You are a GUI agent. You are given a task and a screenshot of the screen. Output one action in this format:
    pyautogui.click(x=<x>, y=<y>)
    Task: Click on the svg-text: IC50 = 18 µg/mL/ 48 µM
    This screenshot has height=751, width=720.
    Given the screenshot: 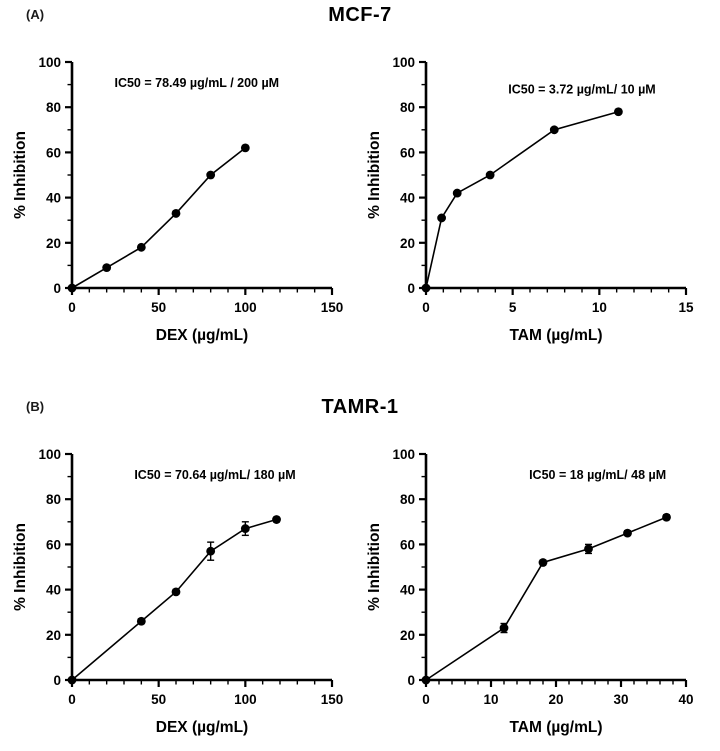 What is the action you would take?
    pyautogui.click(x=597, y=475)
    